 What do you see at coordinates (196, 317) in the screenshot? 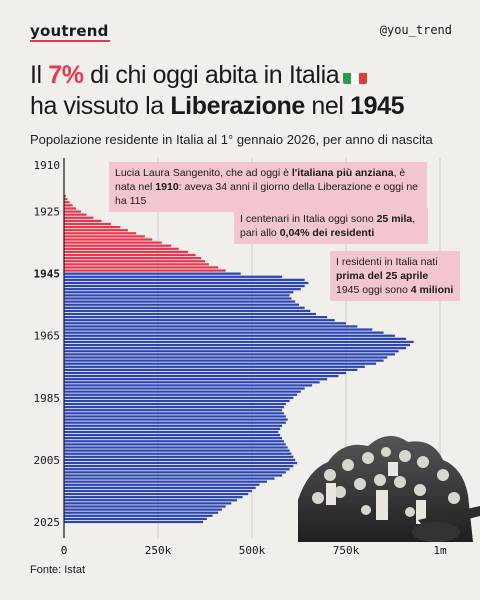
I see `bar-1959` at bounding box center [196, 317].